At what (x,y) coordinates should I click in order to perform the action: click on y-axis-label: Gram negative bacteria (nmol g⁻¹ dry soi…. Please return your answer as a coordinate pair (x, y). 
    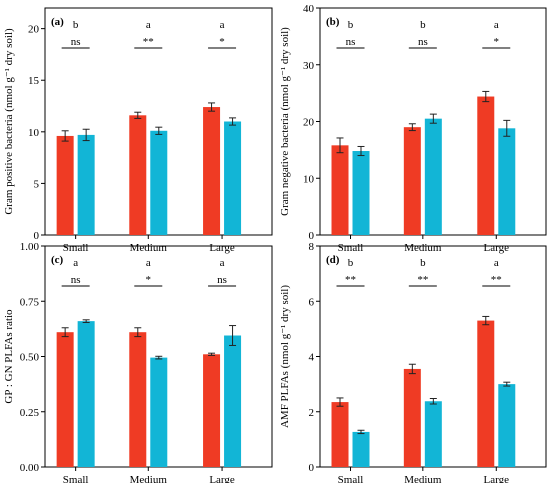
    Looking at the image, I should click on (285, 121).